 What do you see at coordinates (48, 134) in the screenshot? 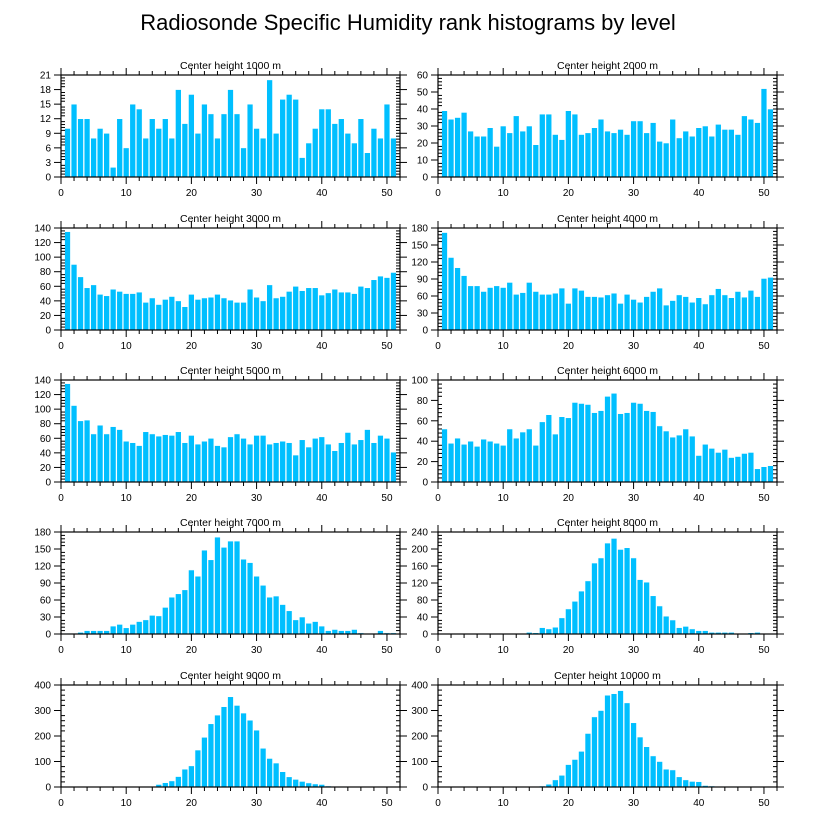
I see `y-tick-label: 9` at bounding box center [48, 134].